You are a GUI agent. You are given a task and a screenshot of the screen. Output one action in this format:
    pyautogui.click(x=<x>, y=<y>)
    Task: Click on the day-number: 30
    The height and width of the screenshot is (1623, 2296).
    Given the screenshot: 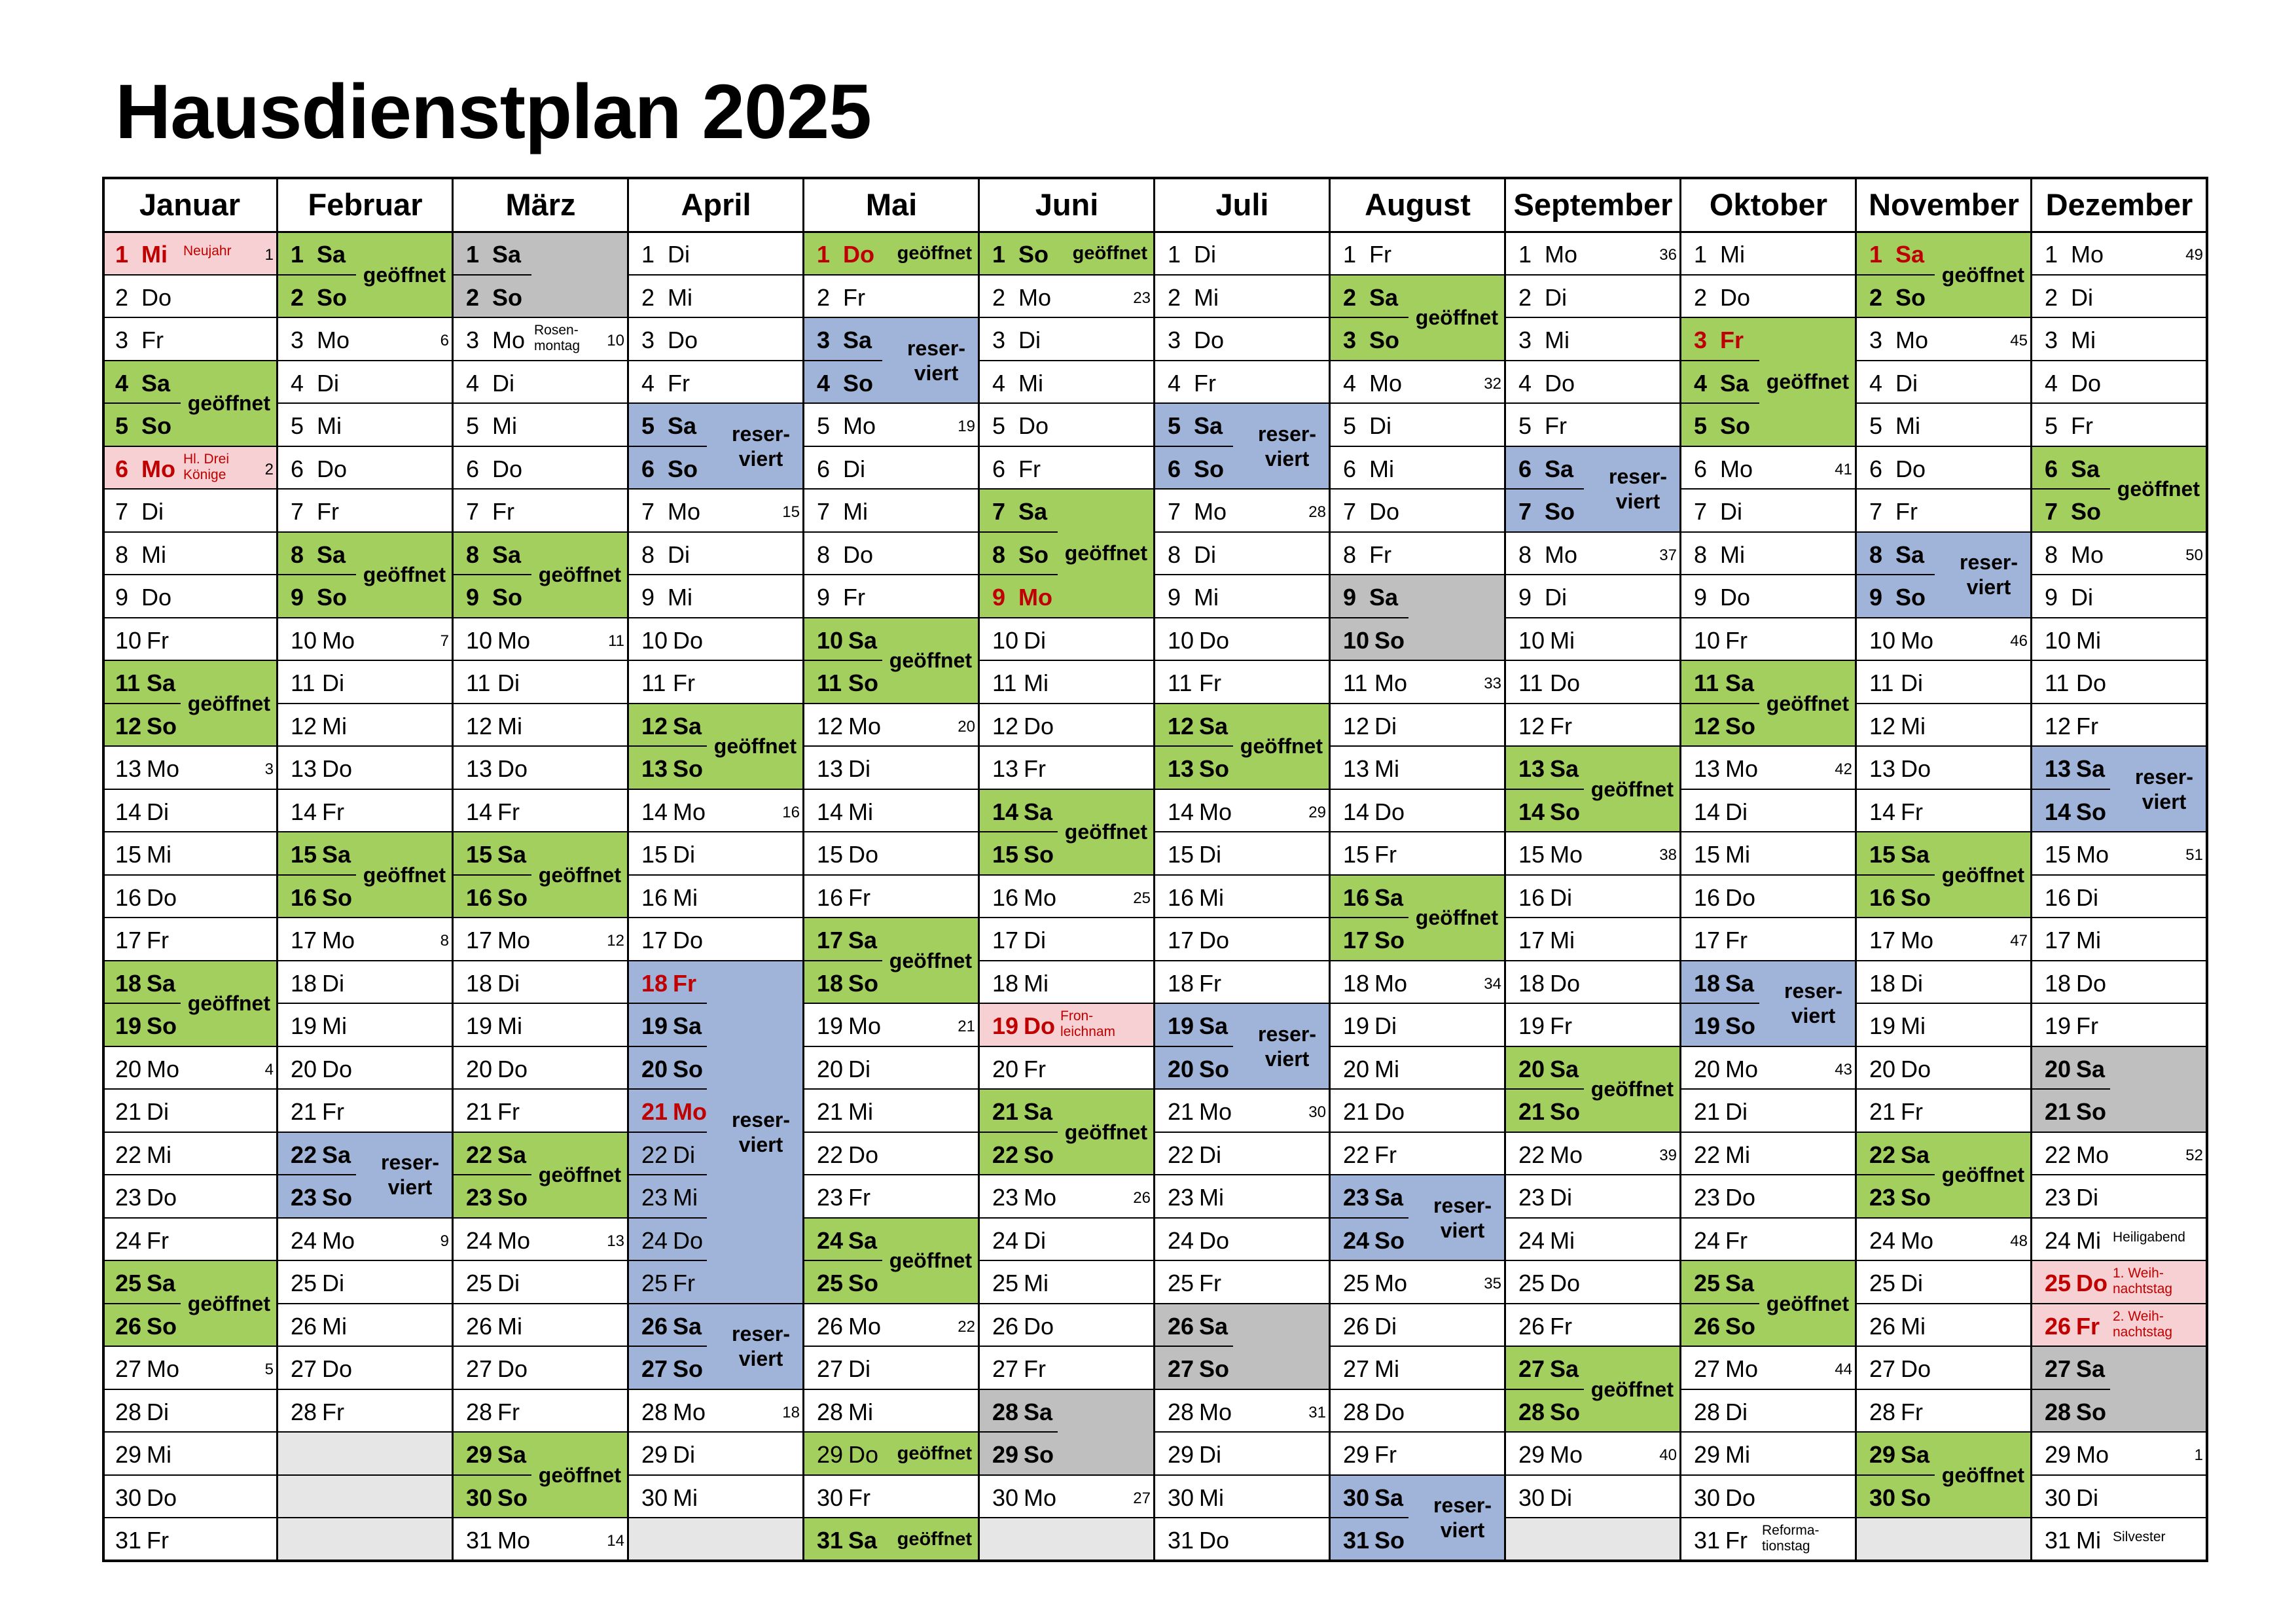 What is the action you would take?
    pyautogui.click(x=479, y=1497)
    